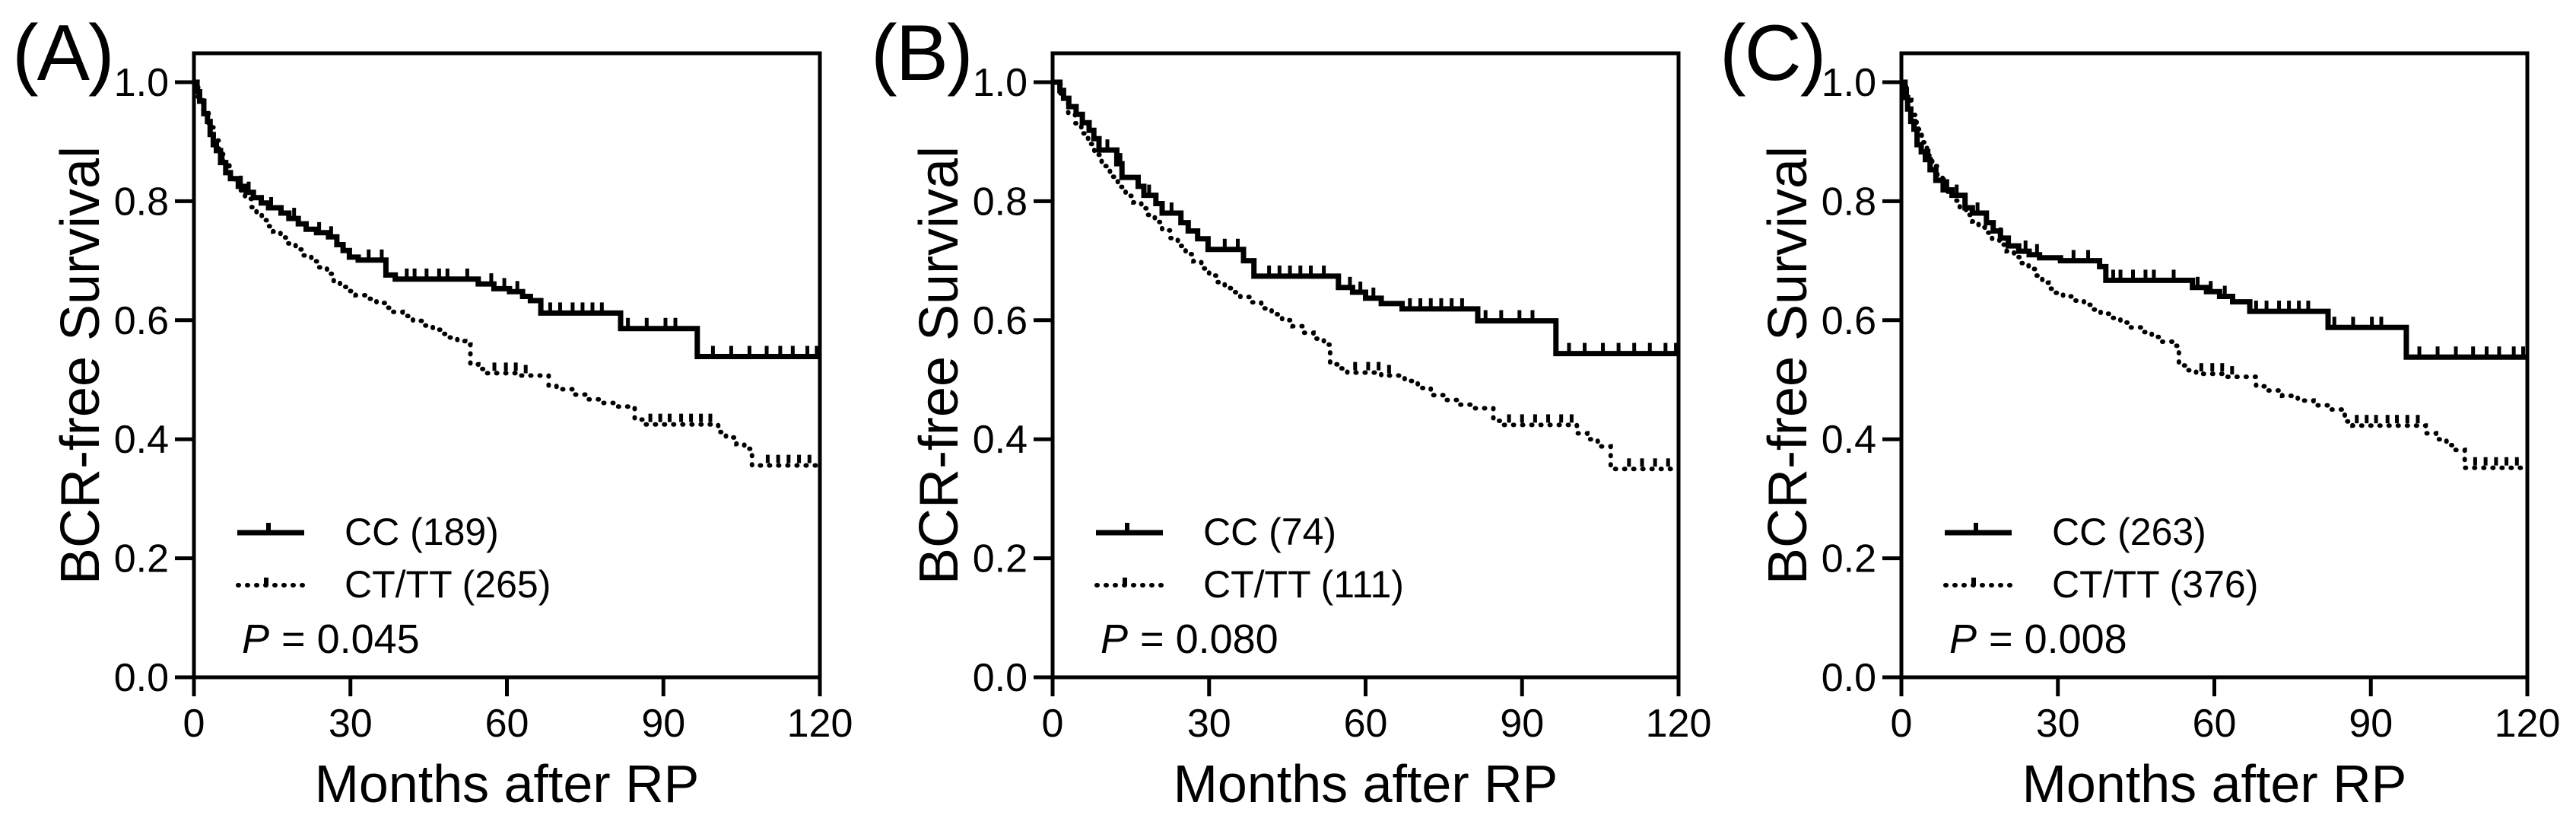 This screenshot has height=831, width=2576. I want to click on p-value: P = 0.008, so click(2038, 639).